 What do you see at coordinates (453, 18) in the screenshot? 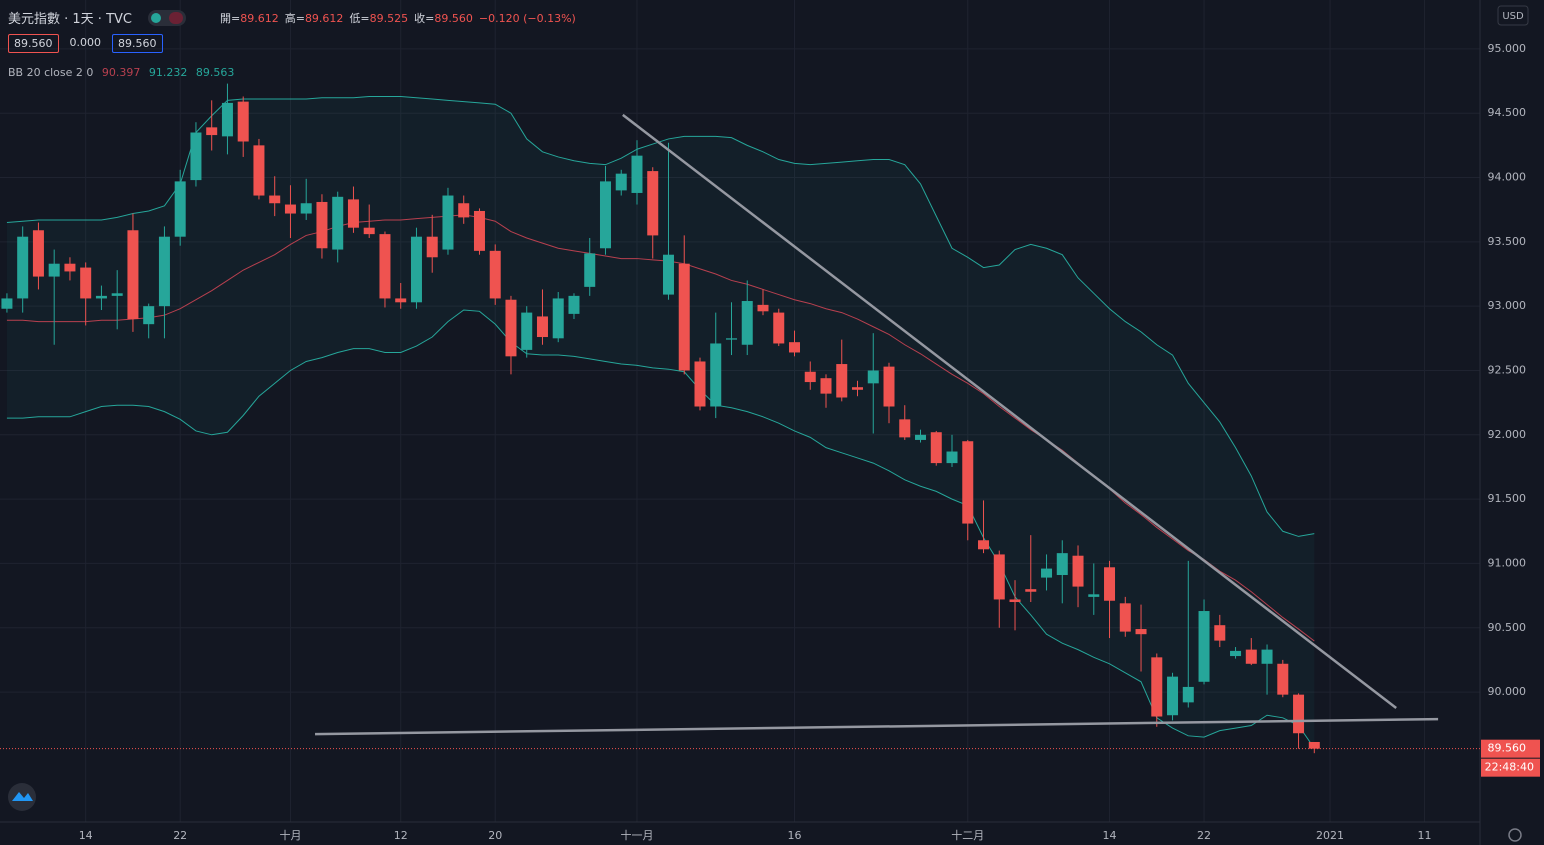
I see `quote-value: 89.560` at bounding box center [453, 18].